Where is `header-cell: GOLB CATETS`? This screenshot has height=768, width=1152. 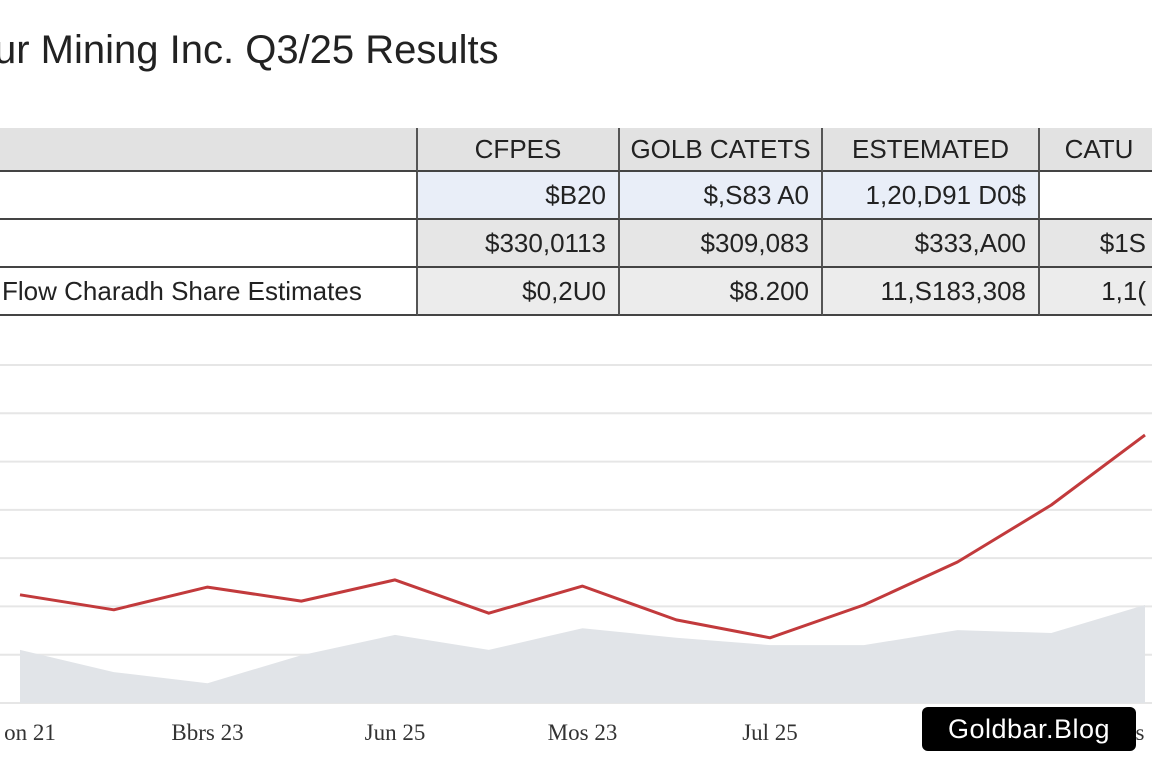
header-cell: GOLB CATETS is located at coordinates (721, 150).